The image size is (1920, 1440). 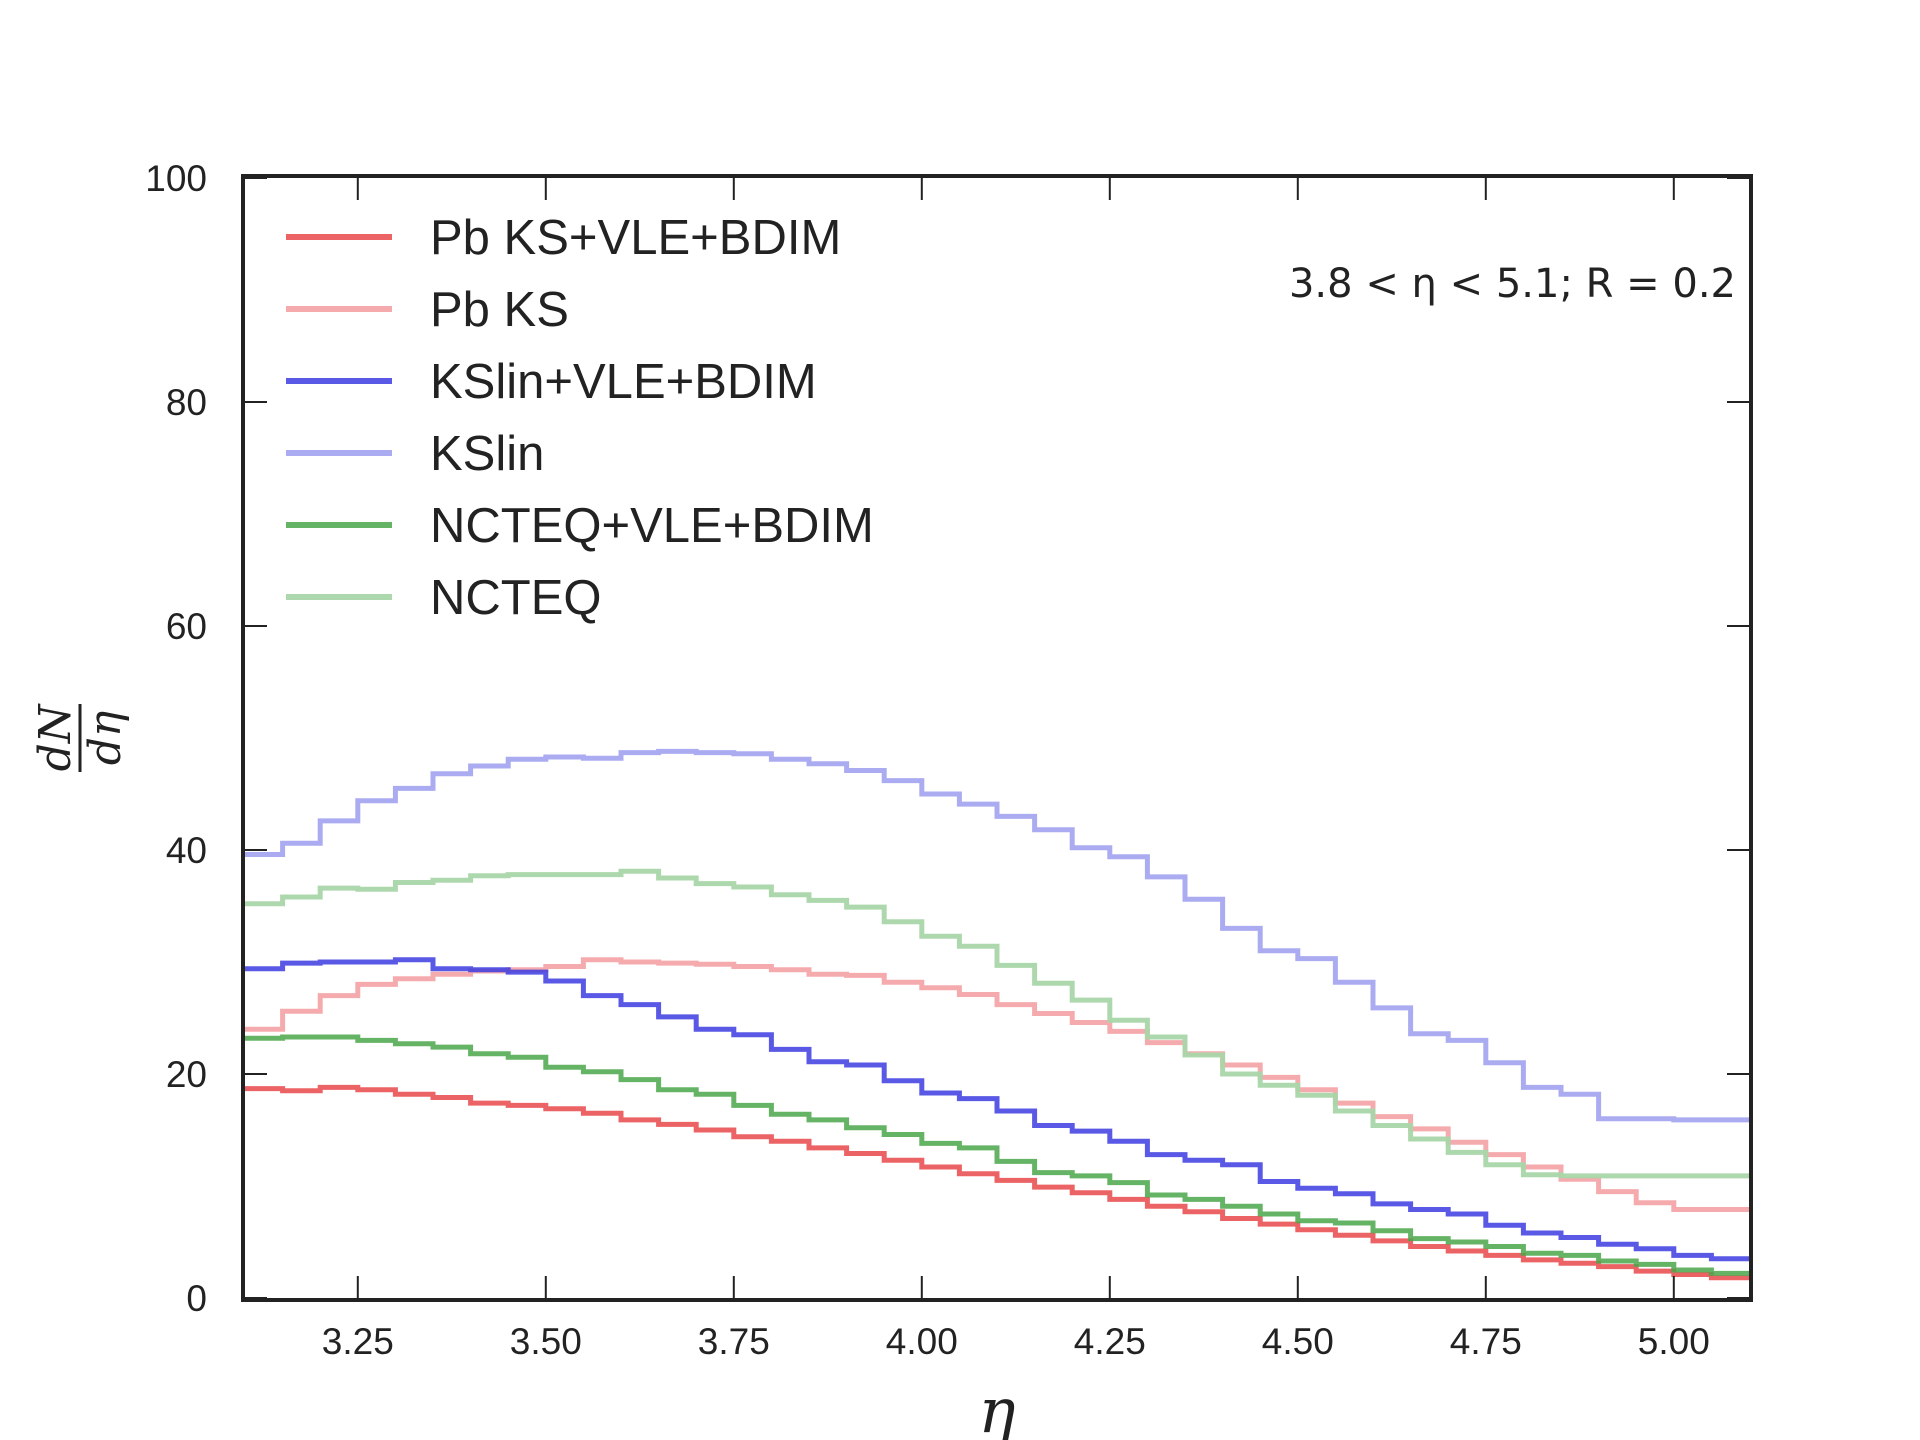 I want to click on x-axis-label: η, so click(x=996, y=1407).